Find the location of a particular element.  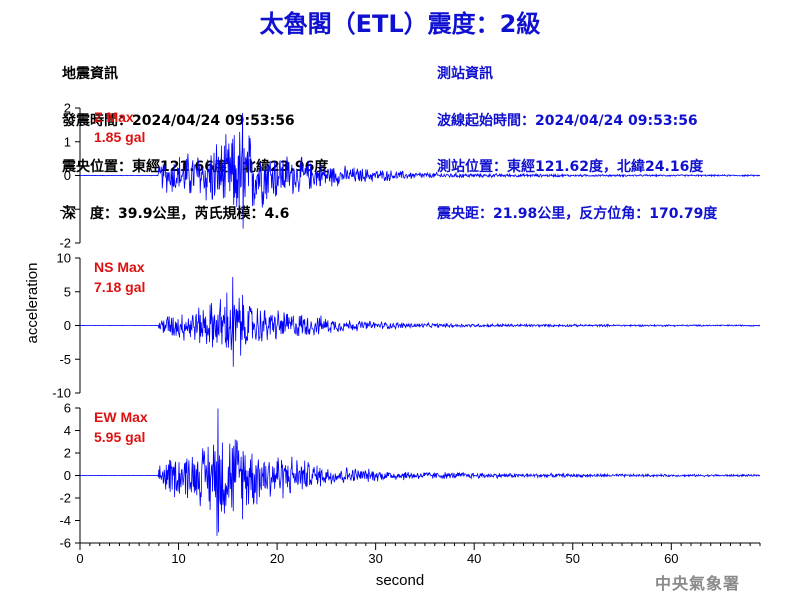

y-tick-label: 6 is located at coordinates (67, 408).